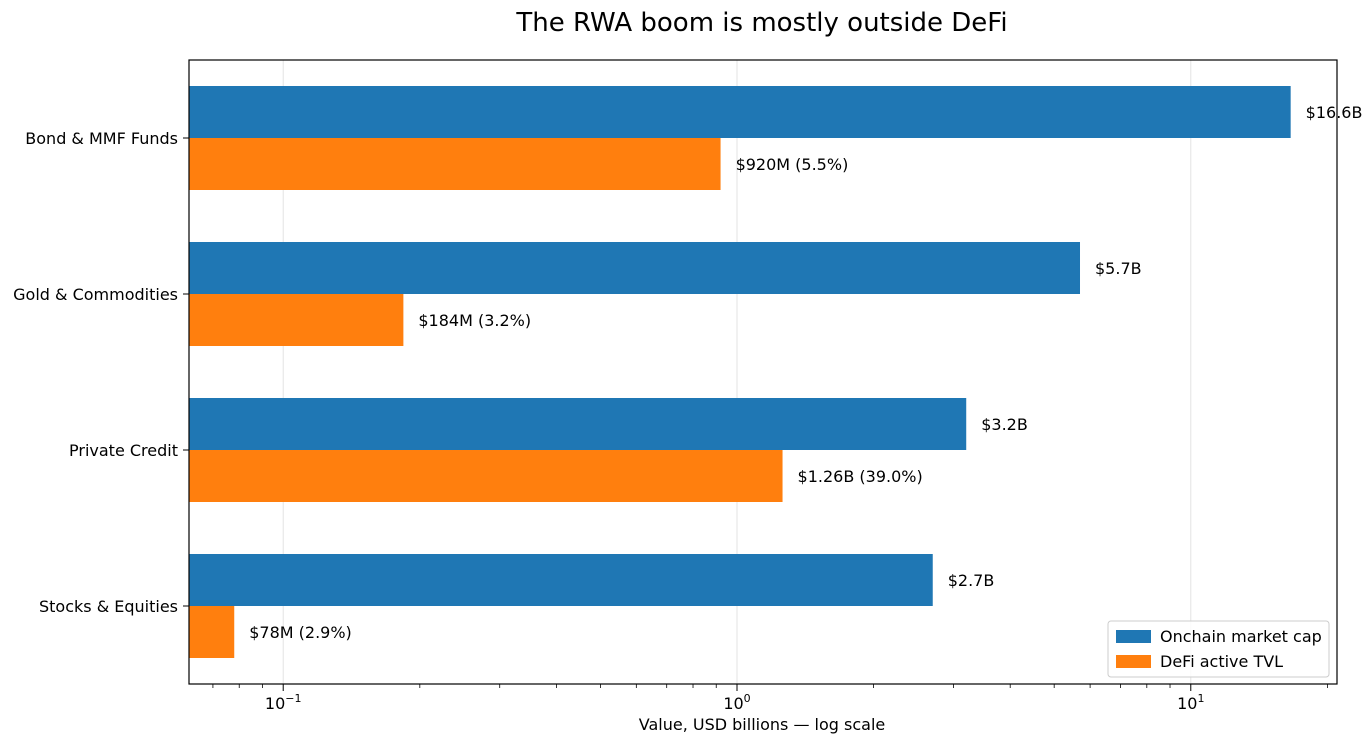 This screenshot has width=1365, height=748. I want to click on x-axis-label: Value, USD billions — log scale, so click(762, 724).